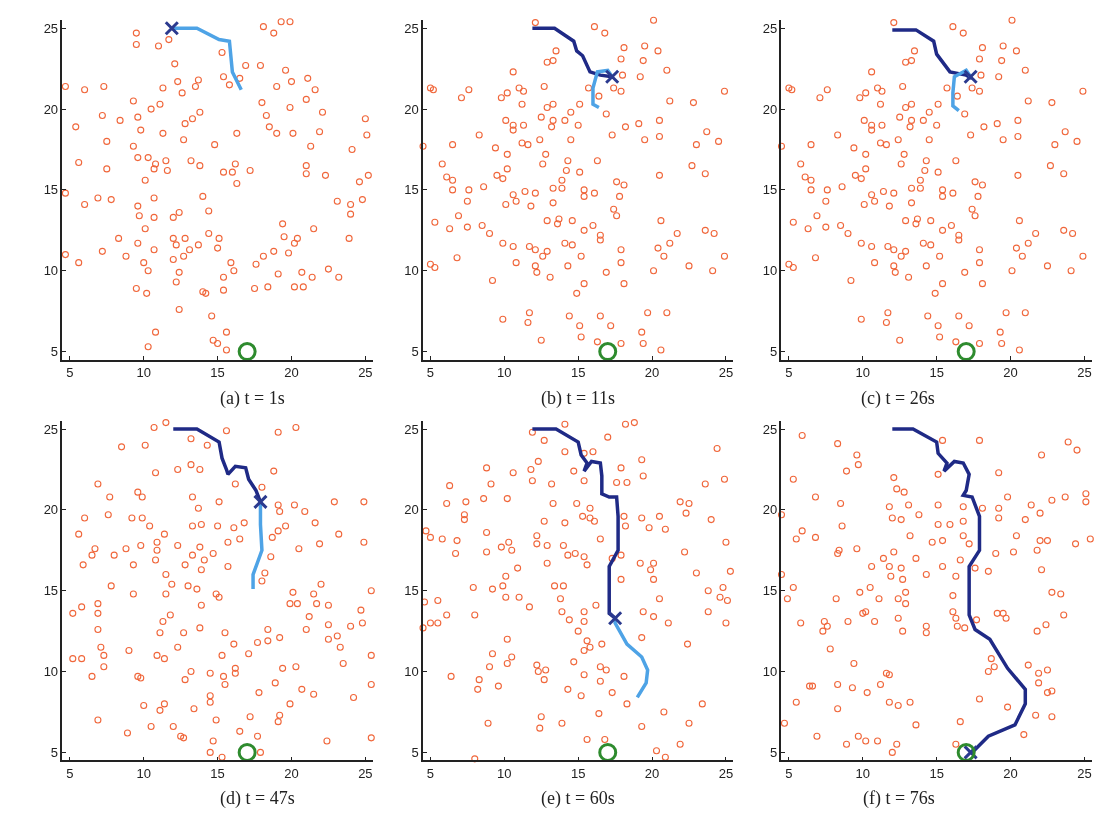 The height and width of the screenshot is (840, 1105). What do you see at coordinates (257, 798) in the screenshot?
I see `text: (d) t = 47s` at bounding box center [257, 798].